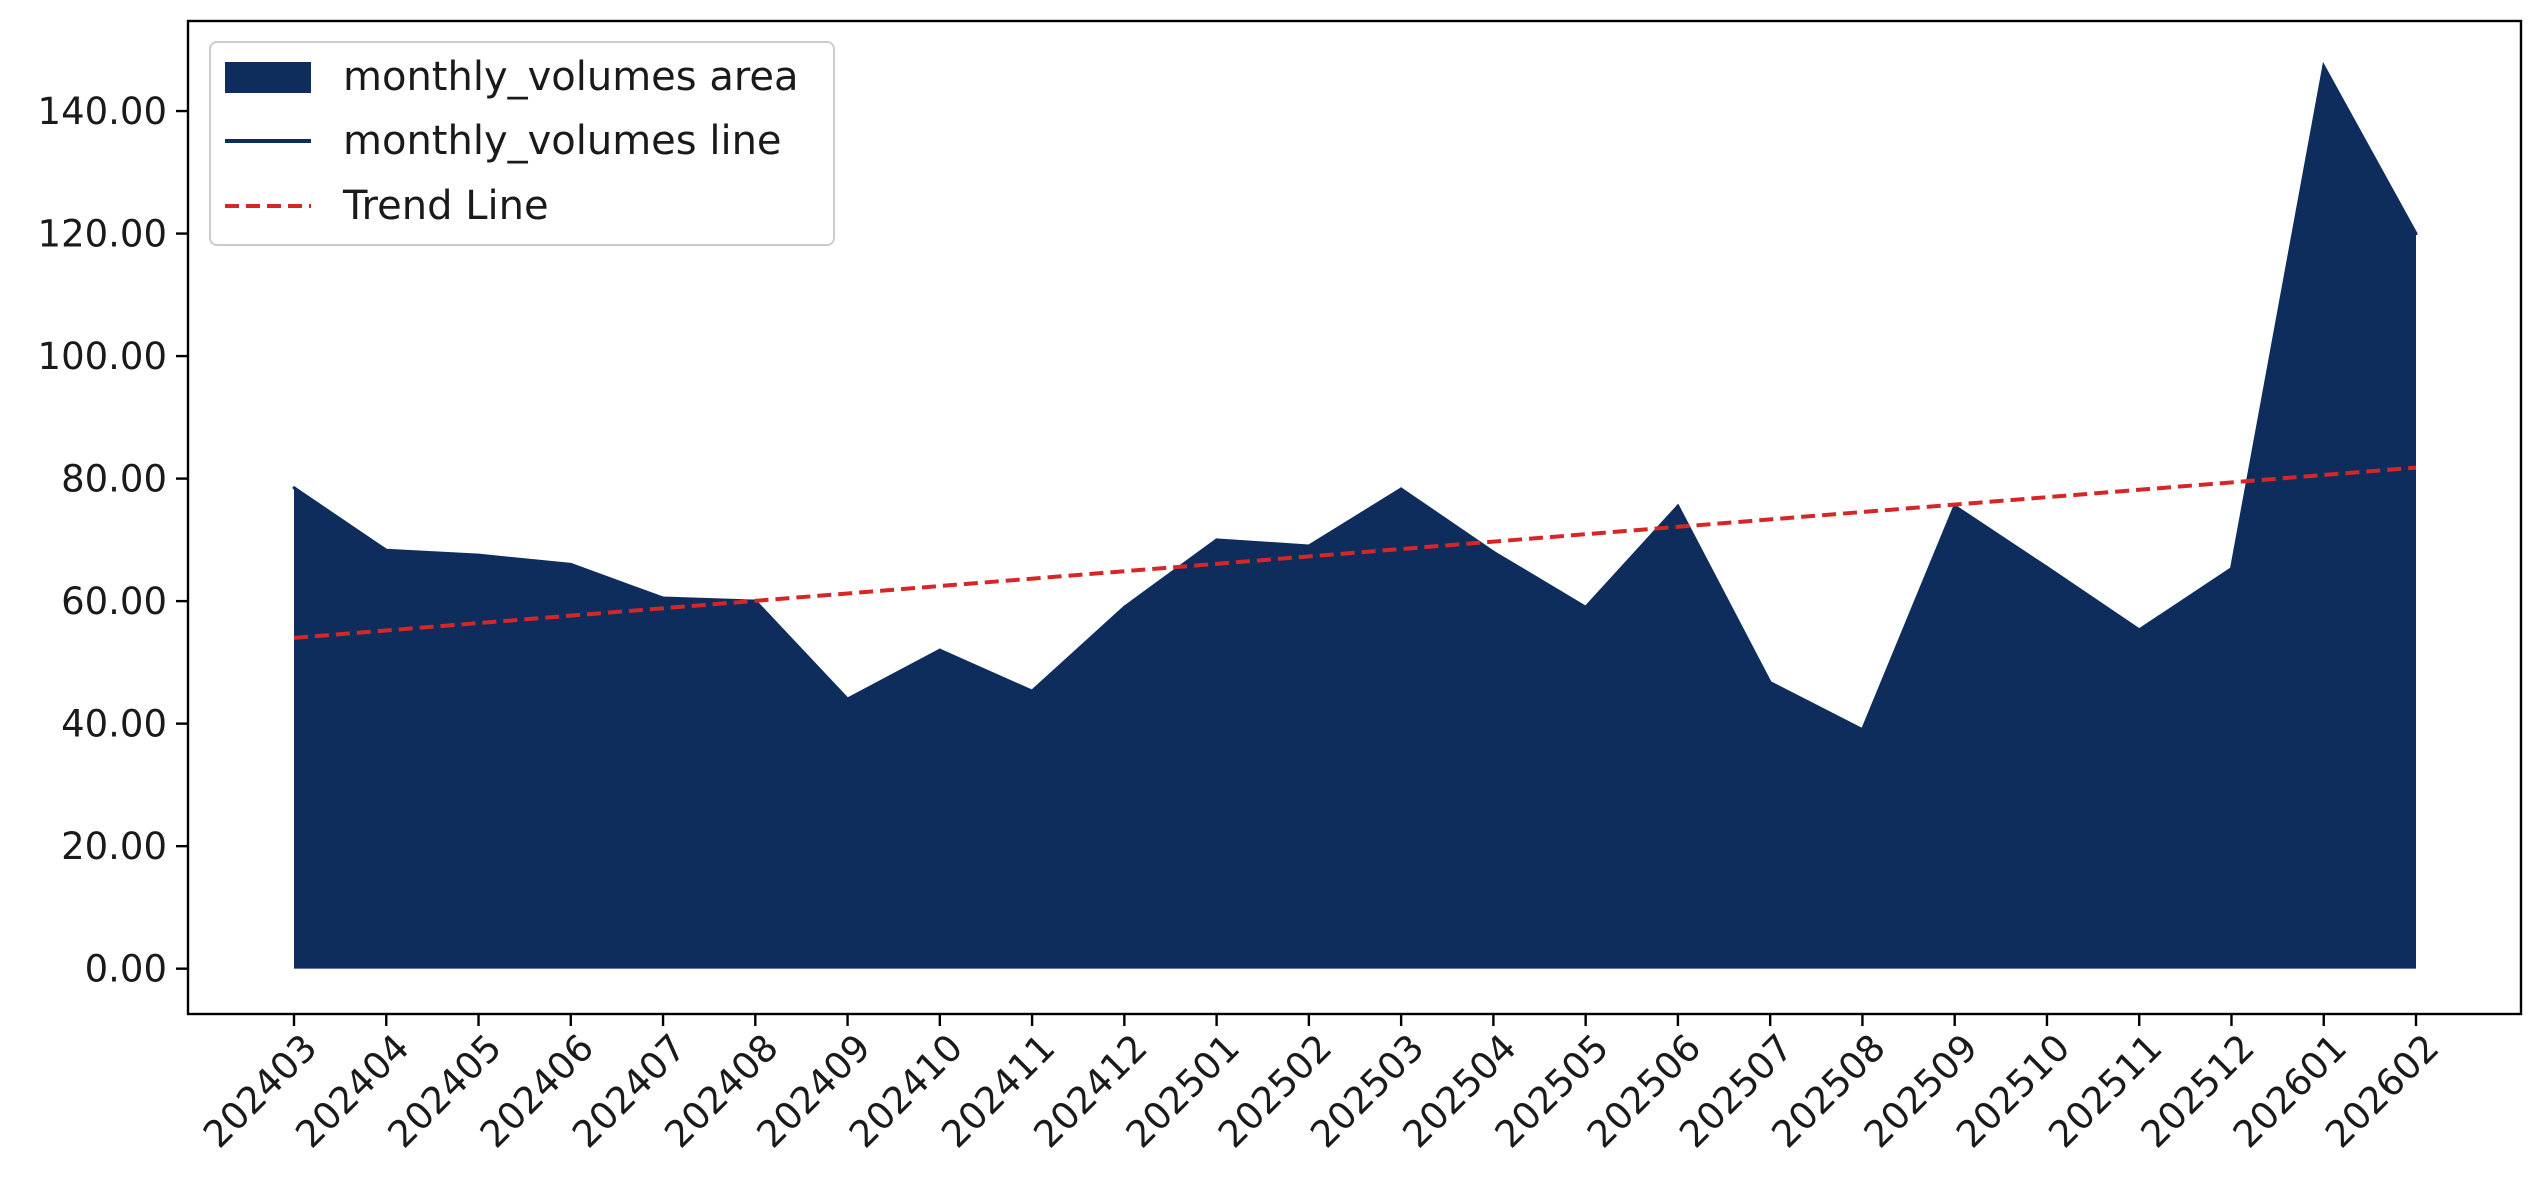  What do you see at coordinates (1355, 552) in the screenshot?
I see `trend-line` at bounding box center [1355, 552].